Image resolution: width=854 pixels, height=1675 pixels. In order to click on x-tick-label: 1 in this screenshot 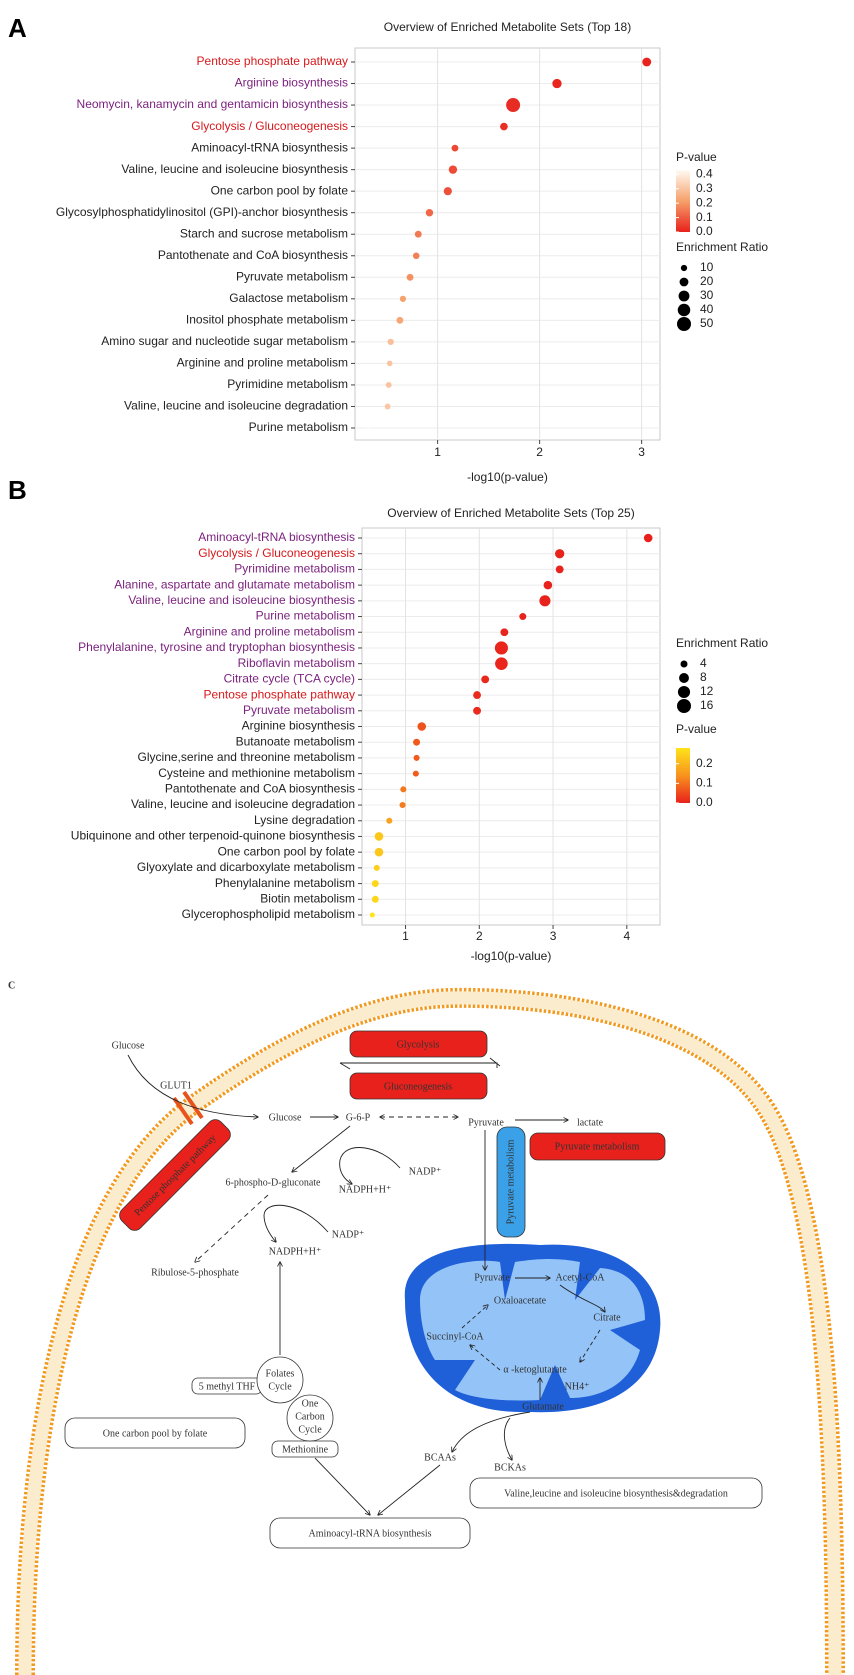, I will do `click(405, 936)`.